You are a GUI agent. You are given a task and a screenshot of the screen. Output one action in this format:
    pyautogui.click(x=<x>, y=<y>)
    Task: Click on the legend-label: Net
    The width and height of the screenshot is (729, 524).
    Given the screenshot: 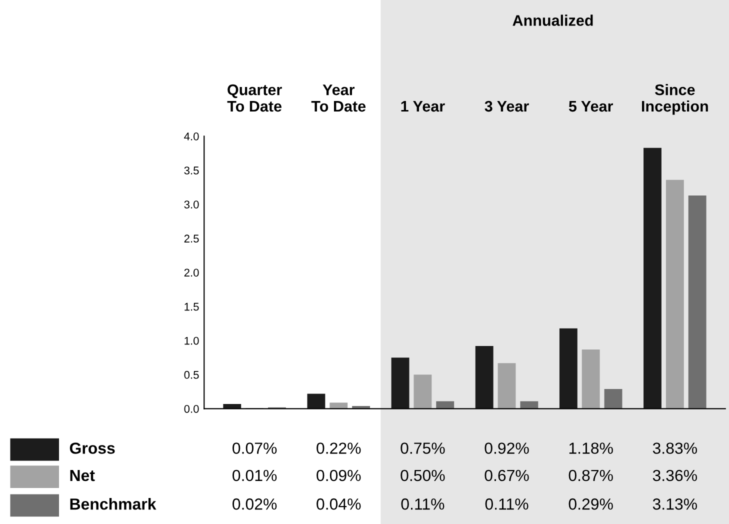 What is the action you would take?
    pyautogui.click(x=82, y=476)
    